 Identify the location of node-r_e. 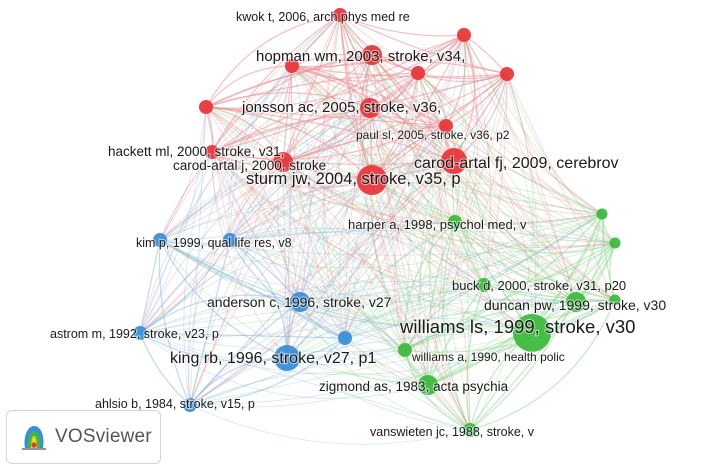
(464, 35).